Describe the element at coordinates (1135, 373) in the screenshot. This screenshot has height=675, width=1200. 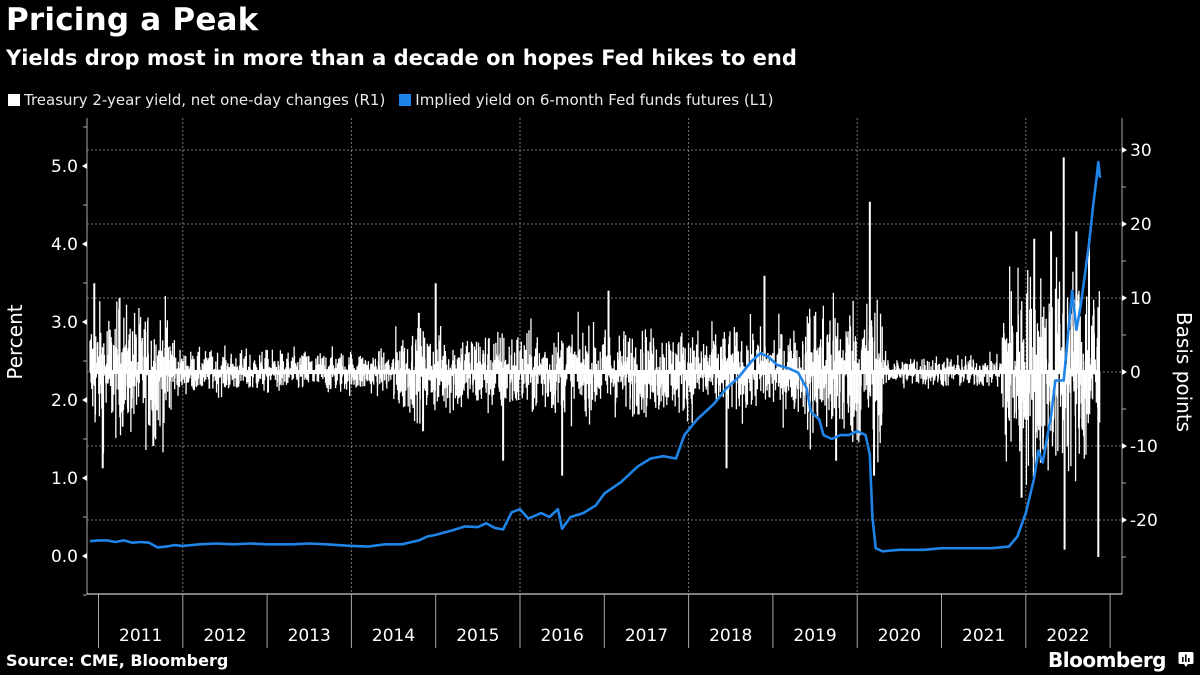
I see `right-tick-label: 0` at that location.